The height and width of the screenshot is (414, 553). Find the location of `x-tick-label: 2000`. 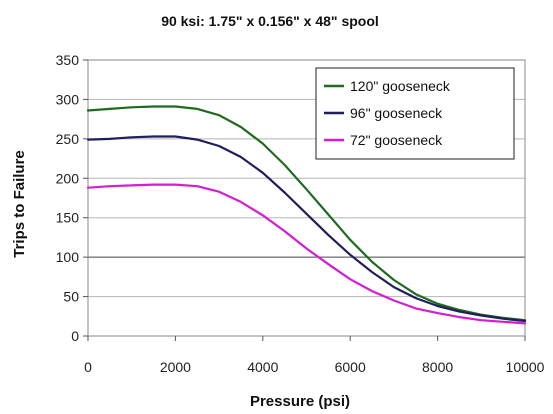

x-tick-label: 2000 is located at coordinates (175, 367).